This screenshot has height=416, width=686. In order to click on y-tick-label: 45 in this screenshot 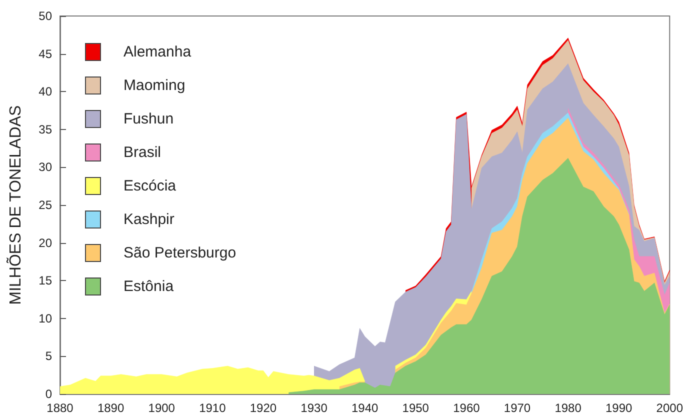, I will do `click(45, 53)`.